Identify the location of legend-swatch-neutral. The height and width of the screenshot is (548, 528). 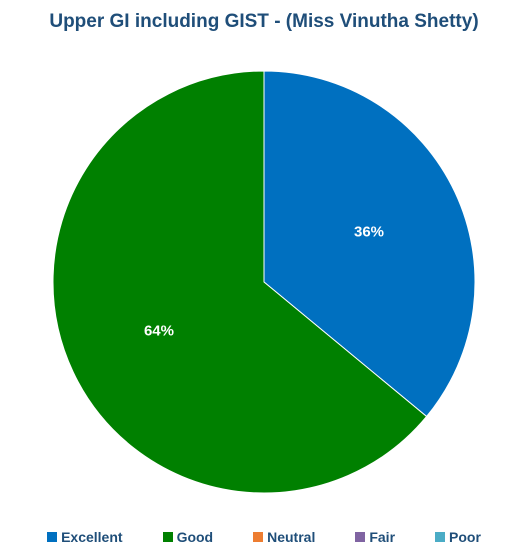
(258, 537).